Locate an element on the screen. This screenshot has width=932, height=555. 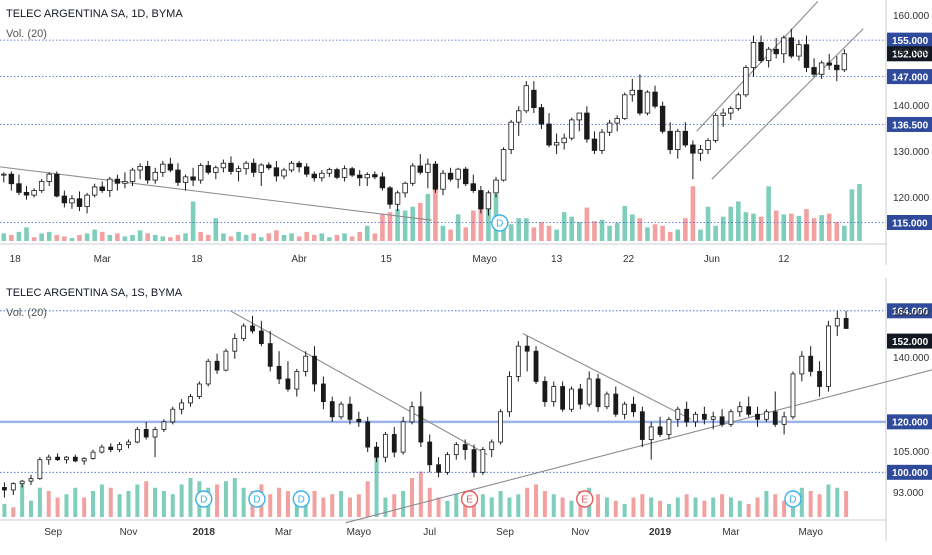
level-label: 120.000 is located at coordinates (910, 423).